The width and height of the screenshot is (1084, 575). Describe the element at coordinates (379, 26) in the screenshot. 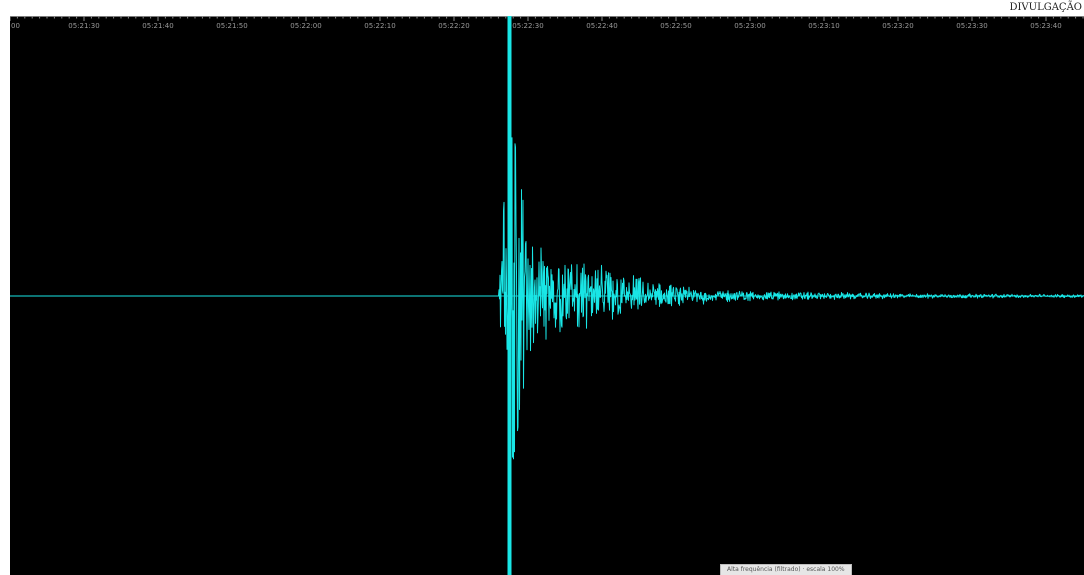

I see `tick-label: 05:22:10` at that location.